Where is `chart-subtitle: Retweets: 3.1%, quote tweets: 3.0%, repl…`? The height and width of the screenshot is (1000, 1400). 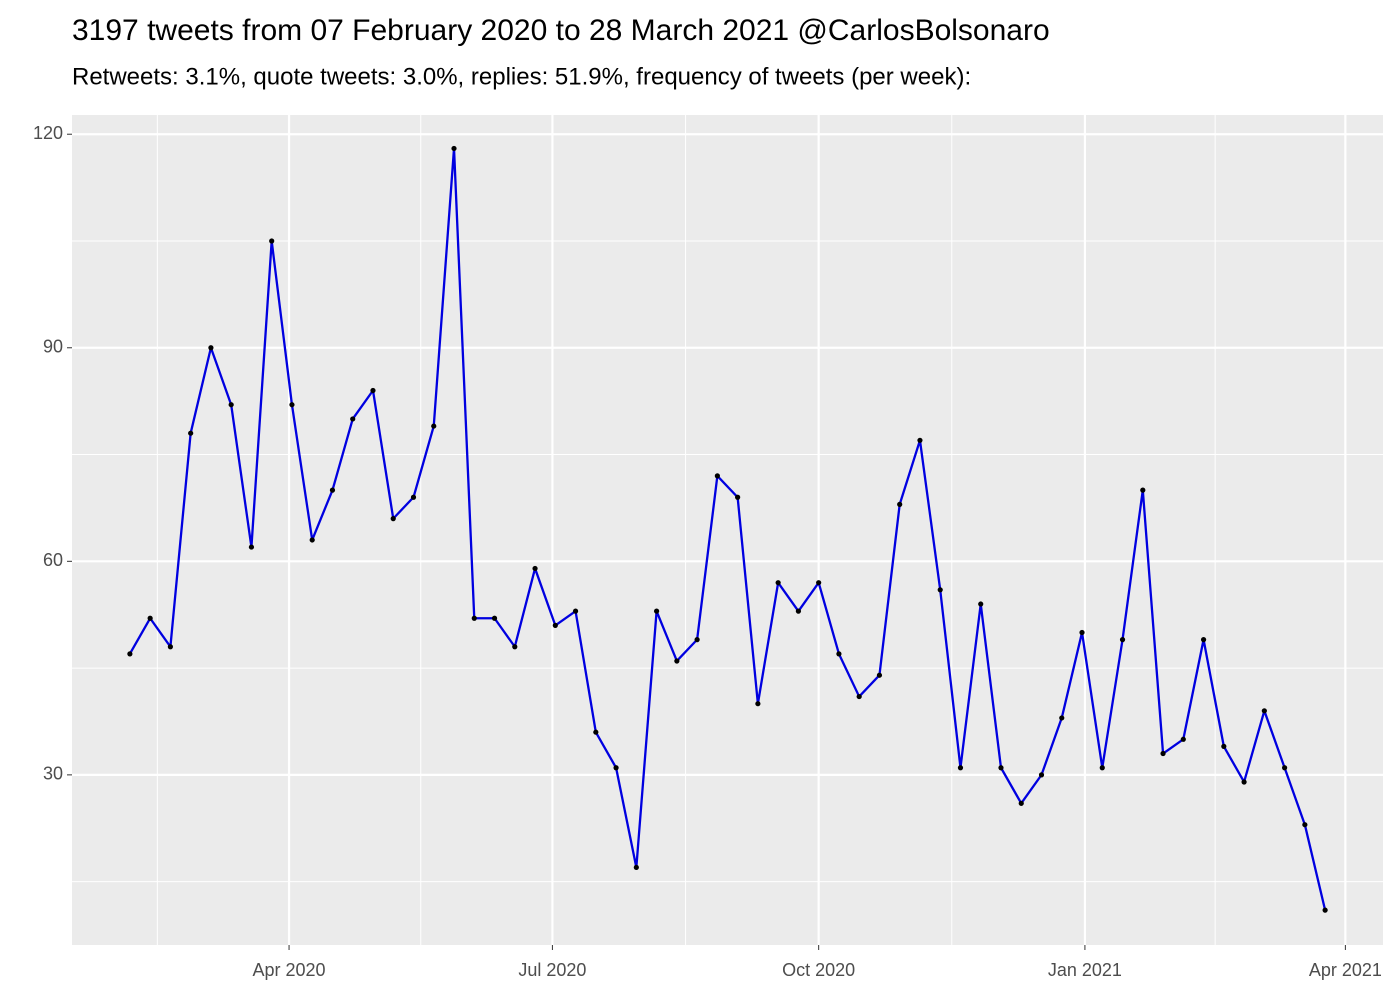 chart-subtitle: Retweets: 3.1%, quote tweets: 3.0%, repl… is located at coordinates (521, 76).